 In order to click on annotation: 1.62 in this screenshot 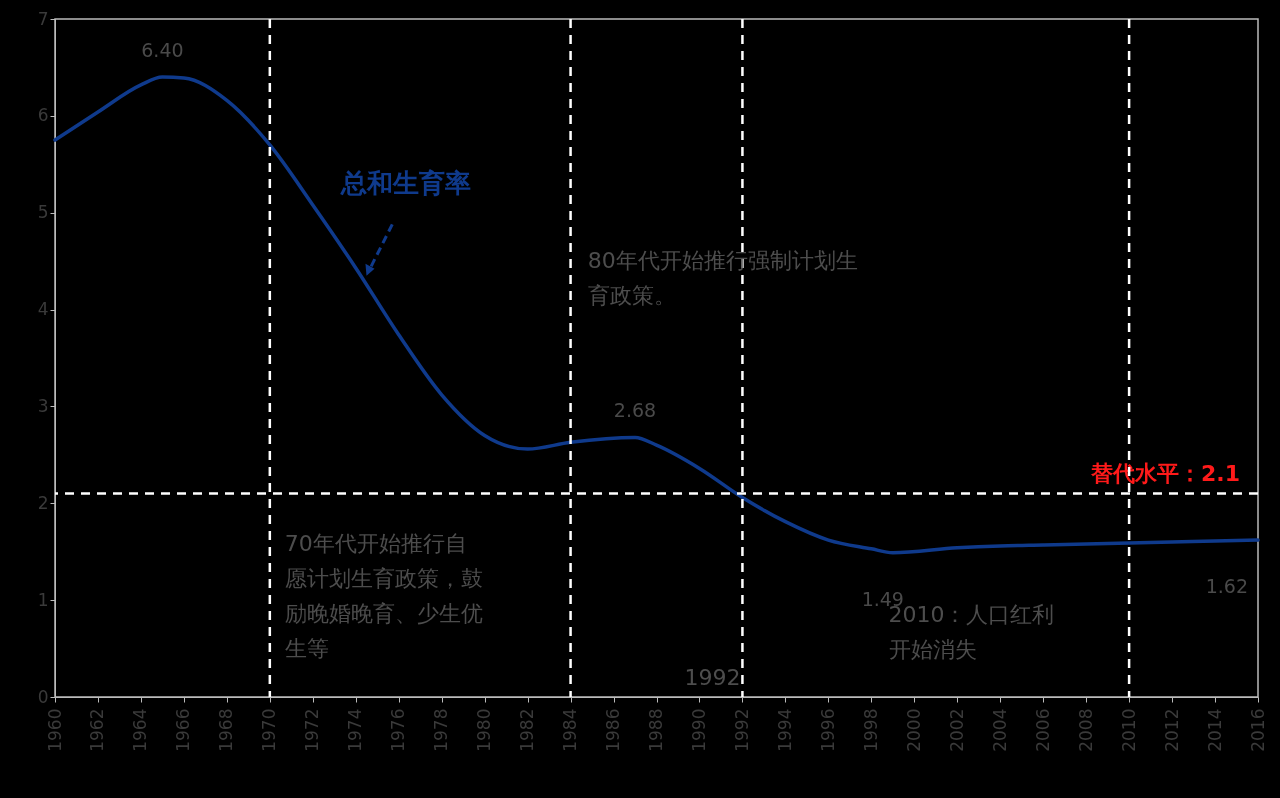, I will do `click(1226, 586)`.